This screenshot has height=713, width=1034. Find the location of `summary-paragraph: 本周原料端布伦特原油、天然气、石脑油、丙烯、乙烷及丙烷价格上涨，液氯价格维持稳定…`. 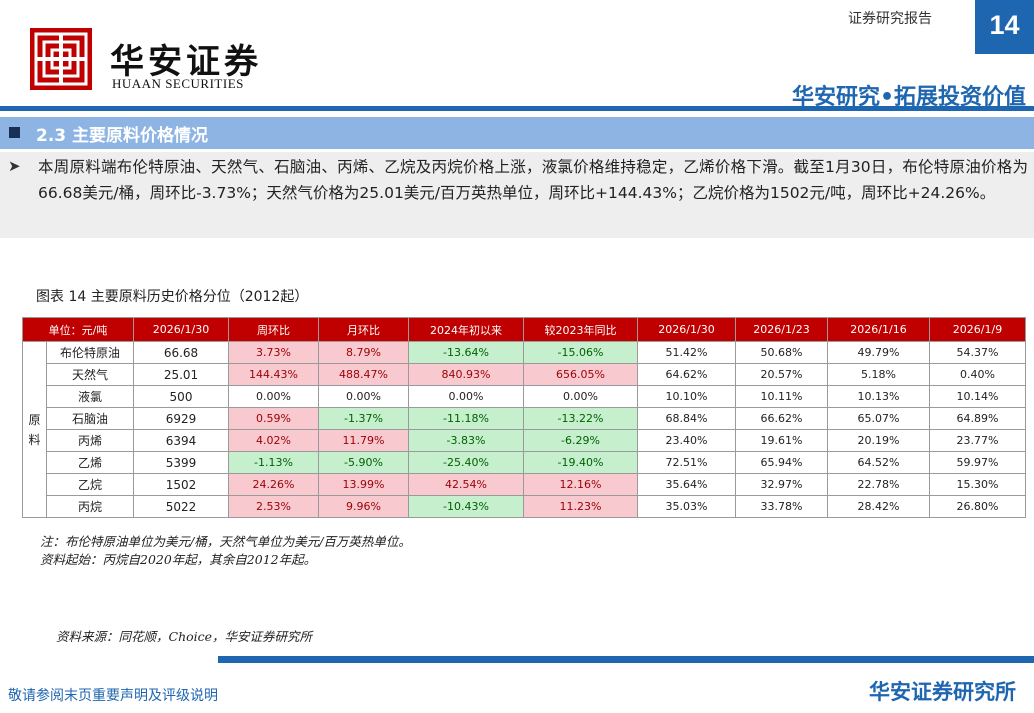

summary-paragraph: 本周原料端布伦特原油、天然气、石脑油、丙烯、乙烷及丙烷价格上涨，液氯价格维持稳定… is located at coordinates (533, 180).